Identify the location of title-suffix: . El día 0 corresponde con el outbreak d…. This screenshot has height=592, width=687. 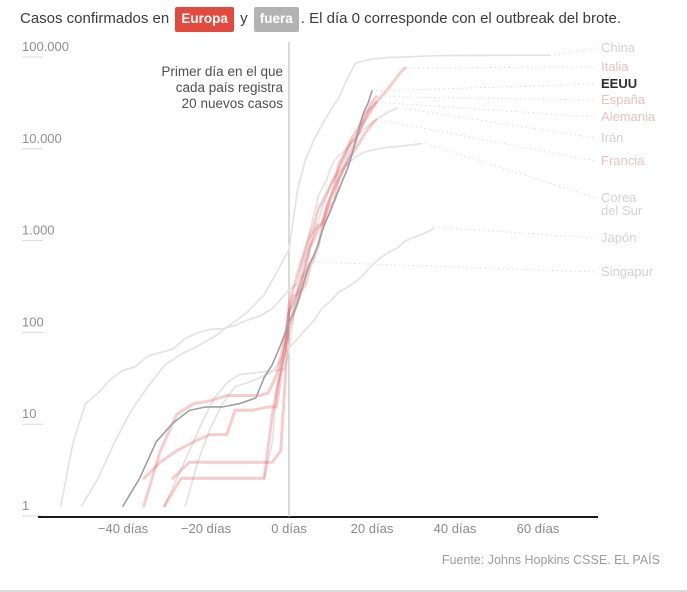
(460, 18).